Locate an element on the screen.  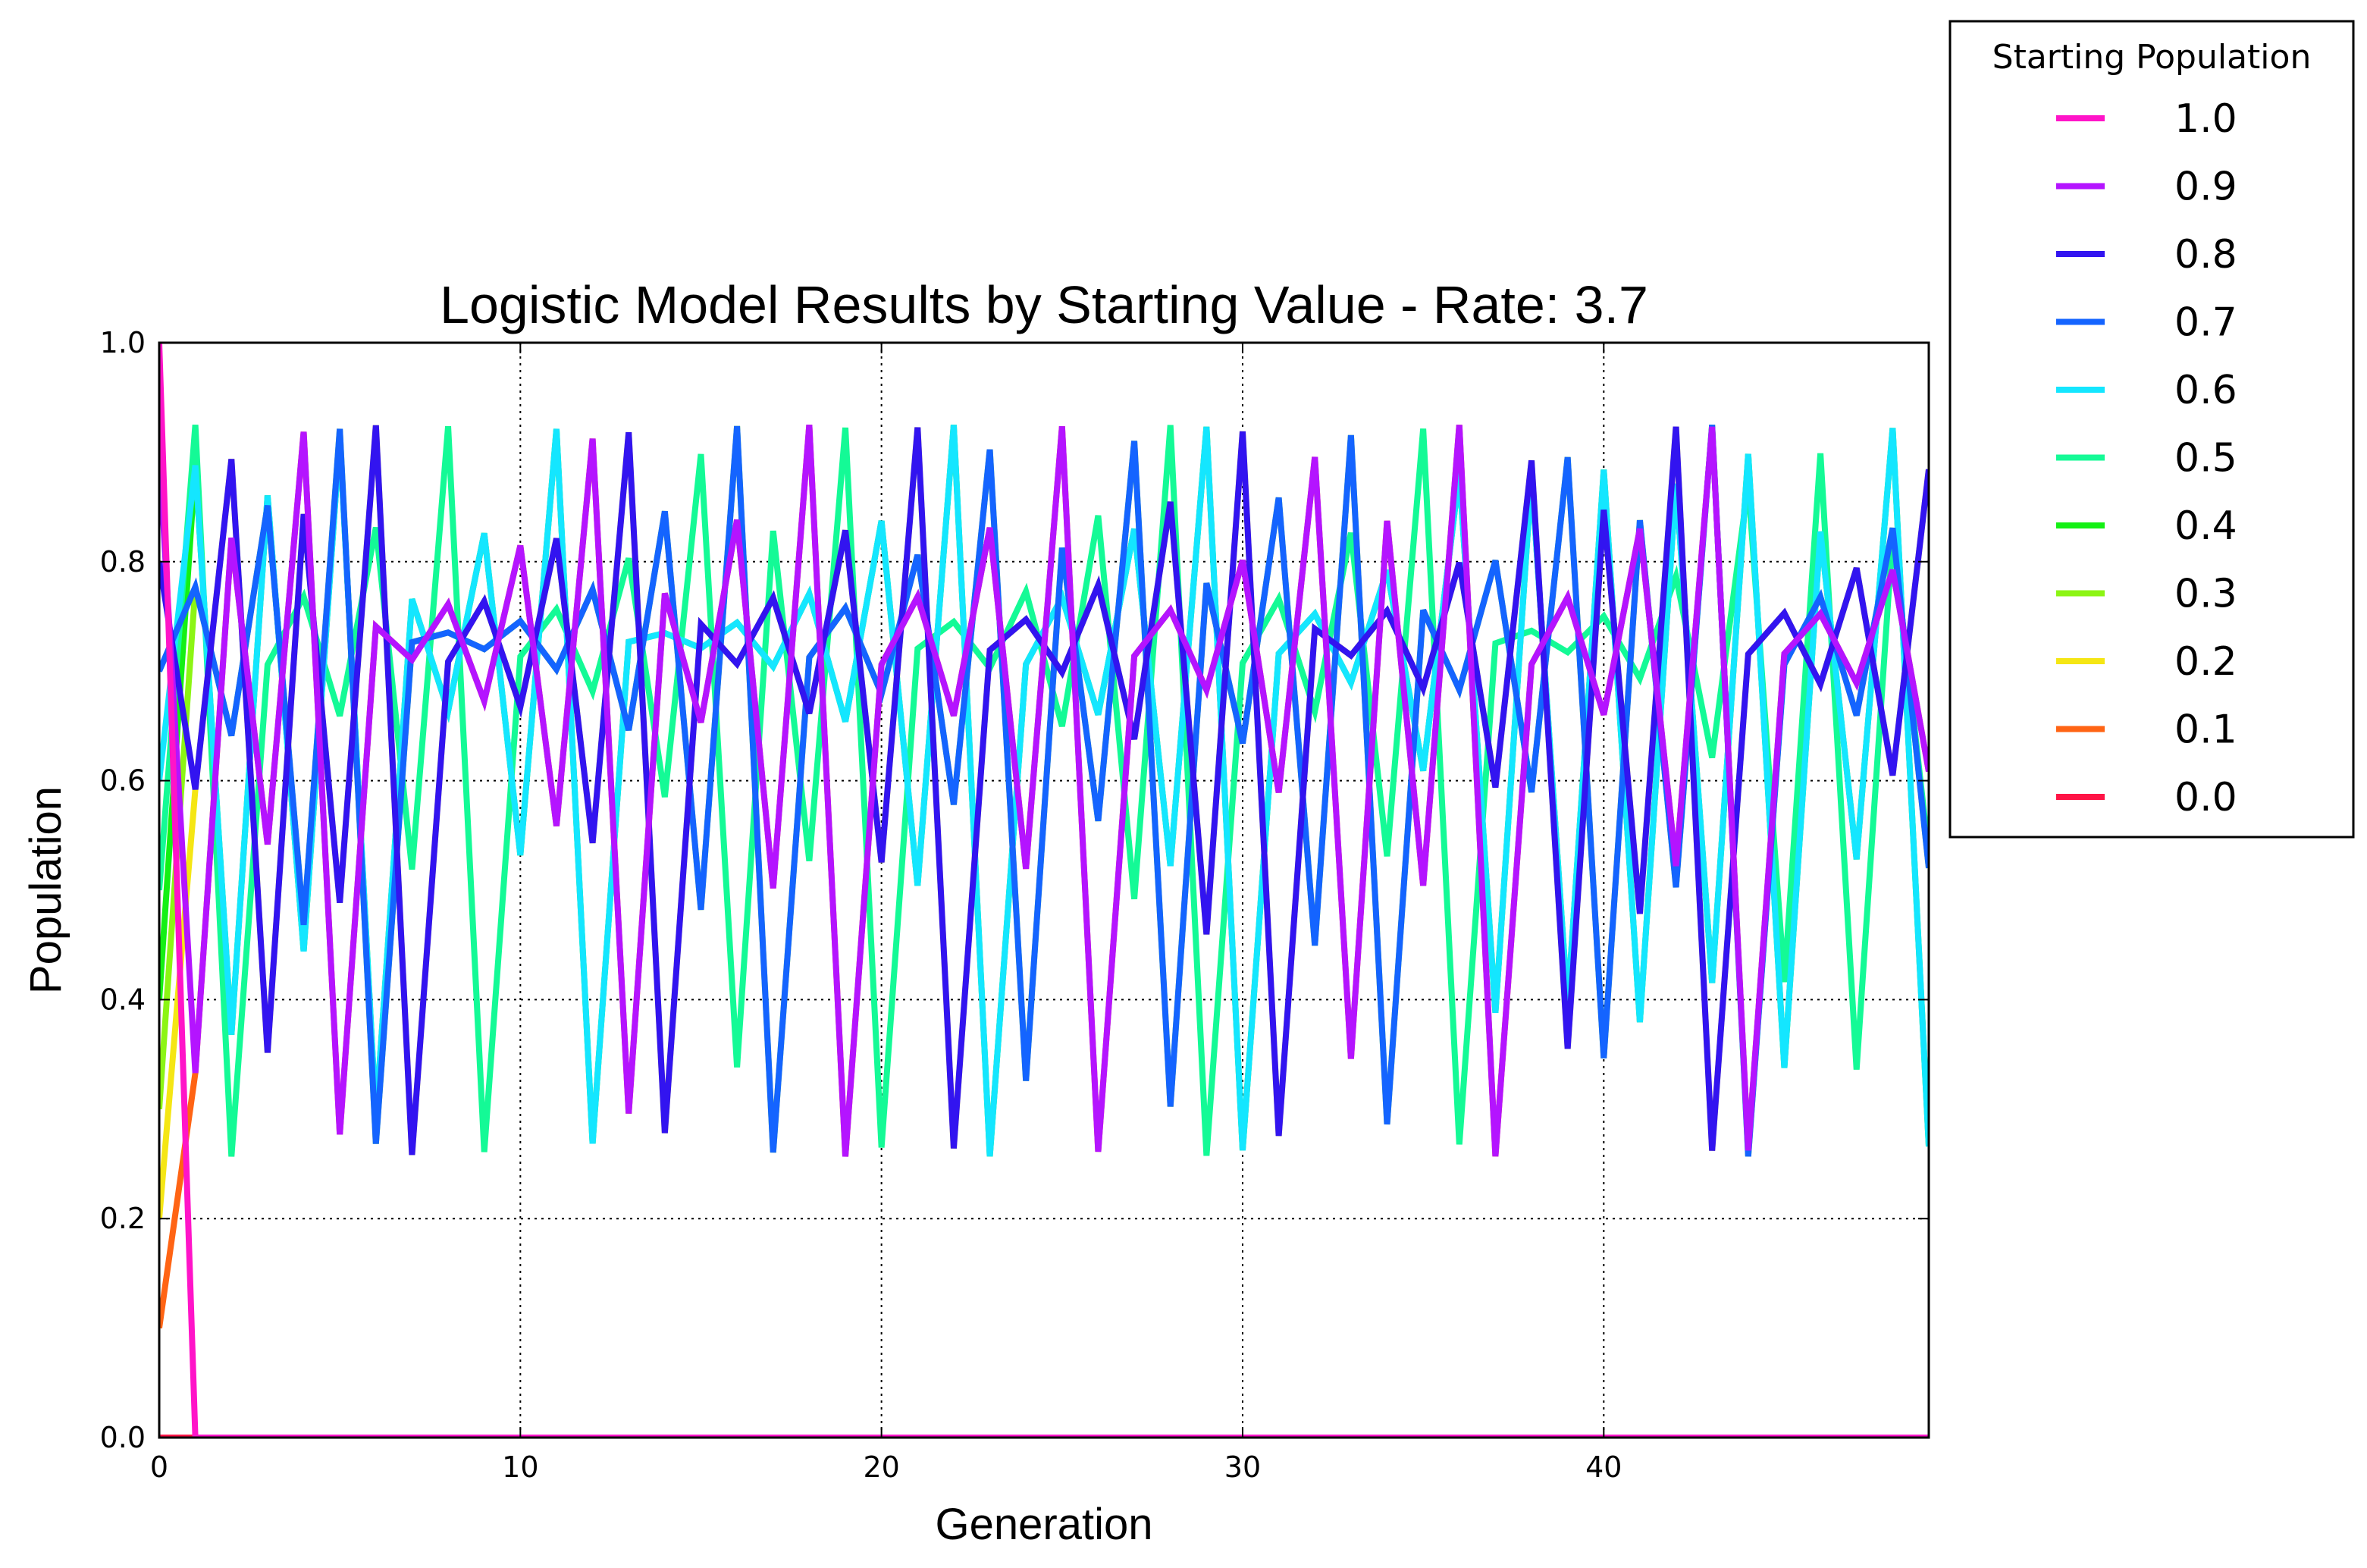
legend-label: 1.0 is located at coordinates (2205, 119).